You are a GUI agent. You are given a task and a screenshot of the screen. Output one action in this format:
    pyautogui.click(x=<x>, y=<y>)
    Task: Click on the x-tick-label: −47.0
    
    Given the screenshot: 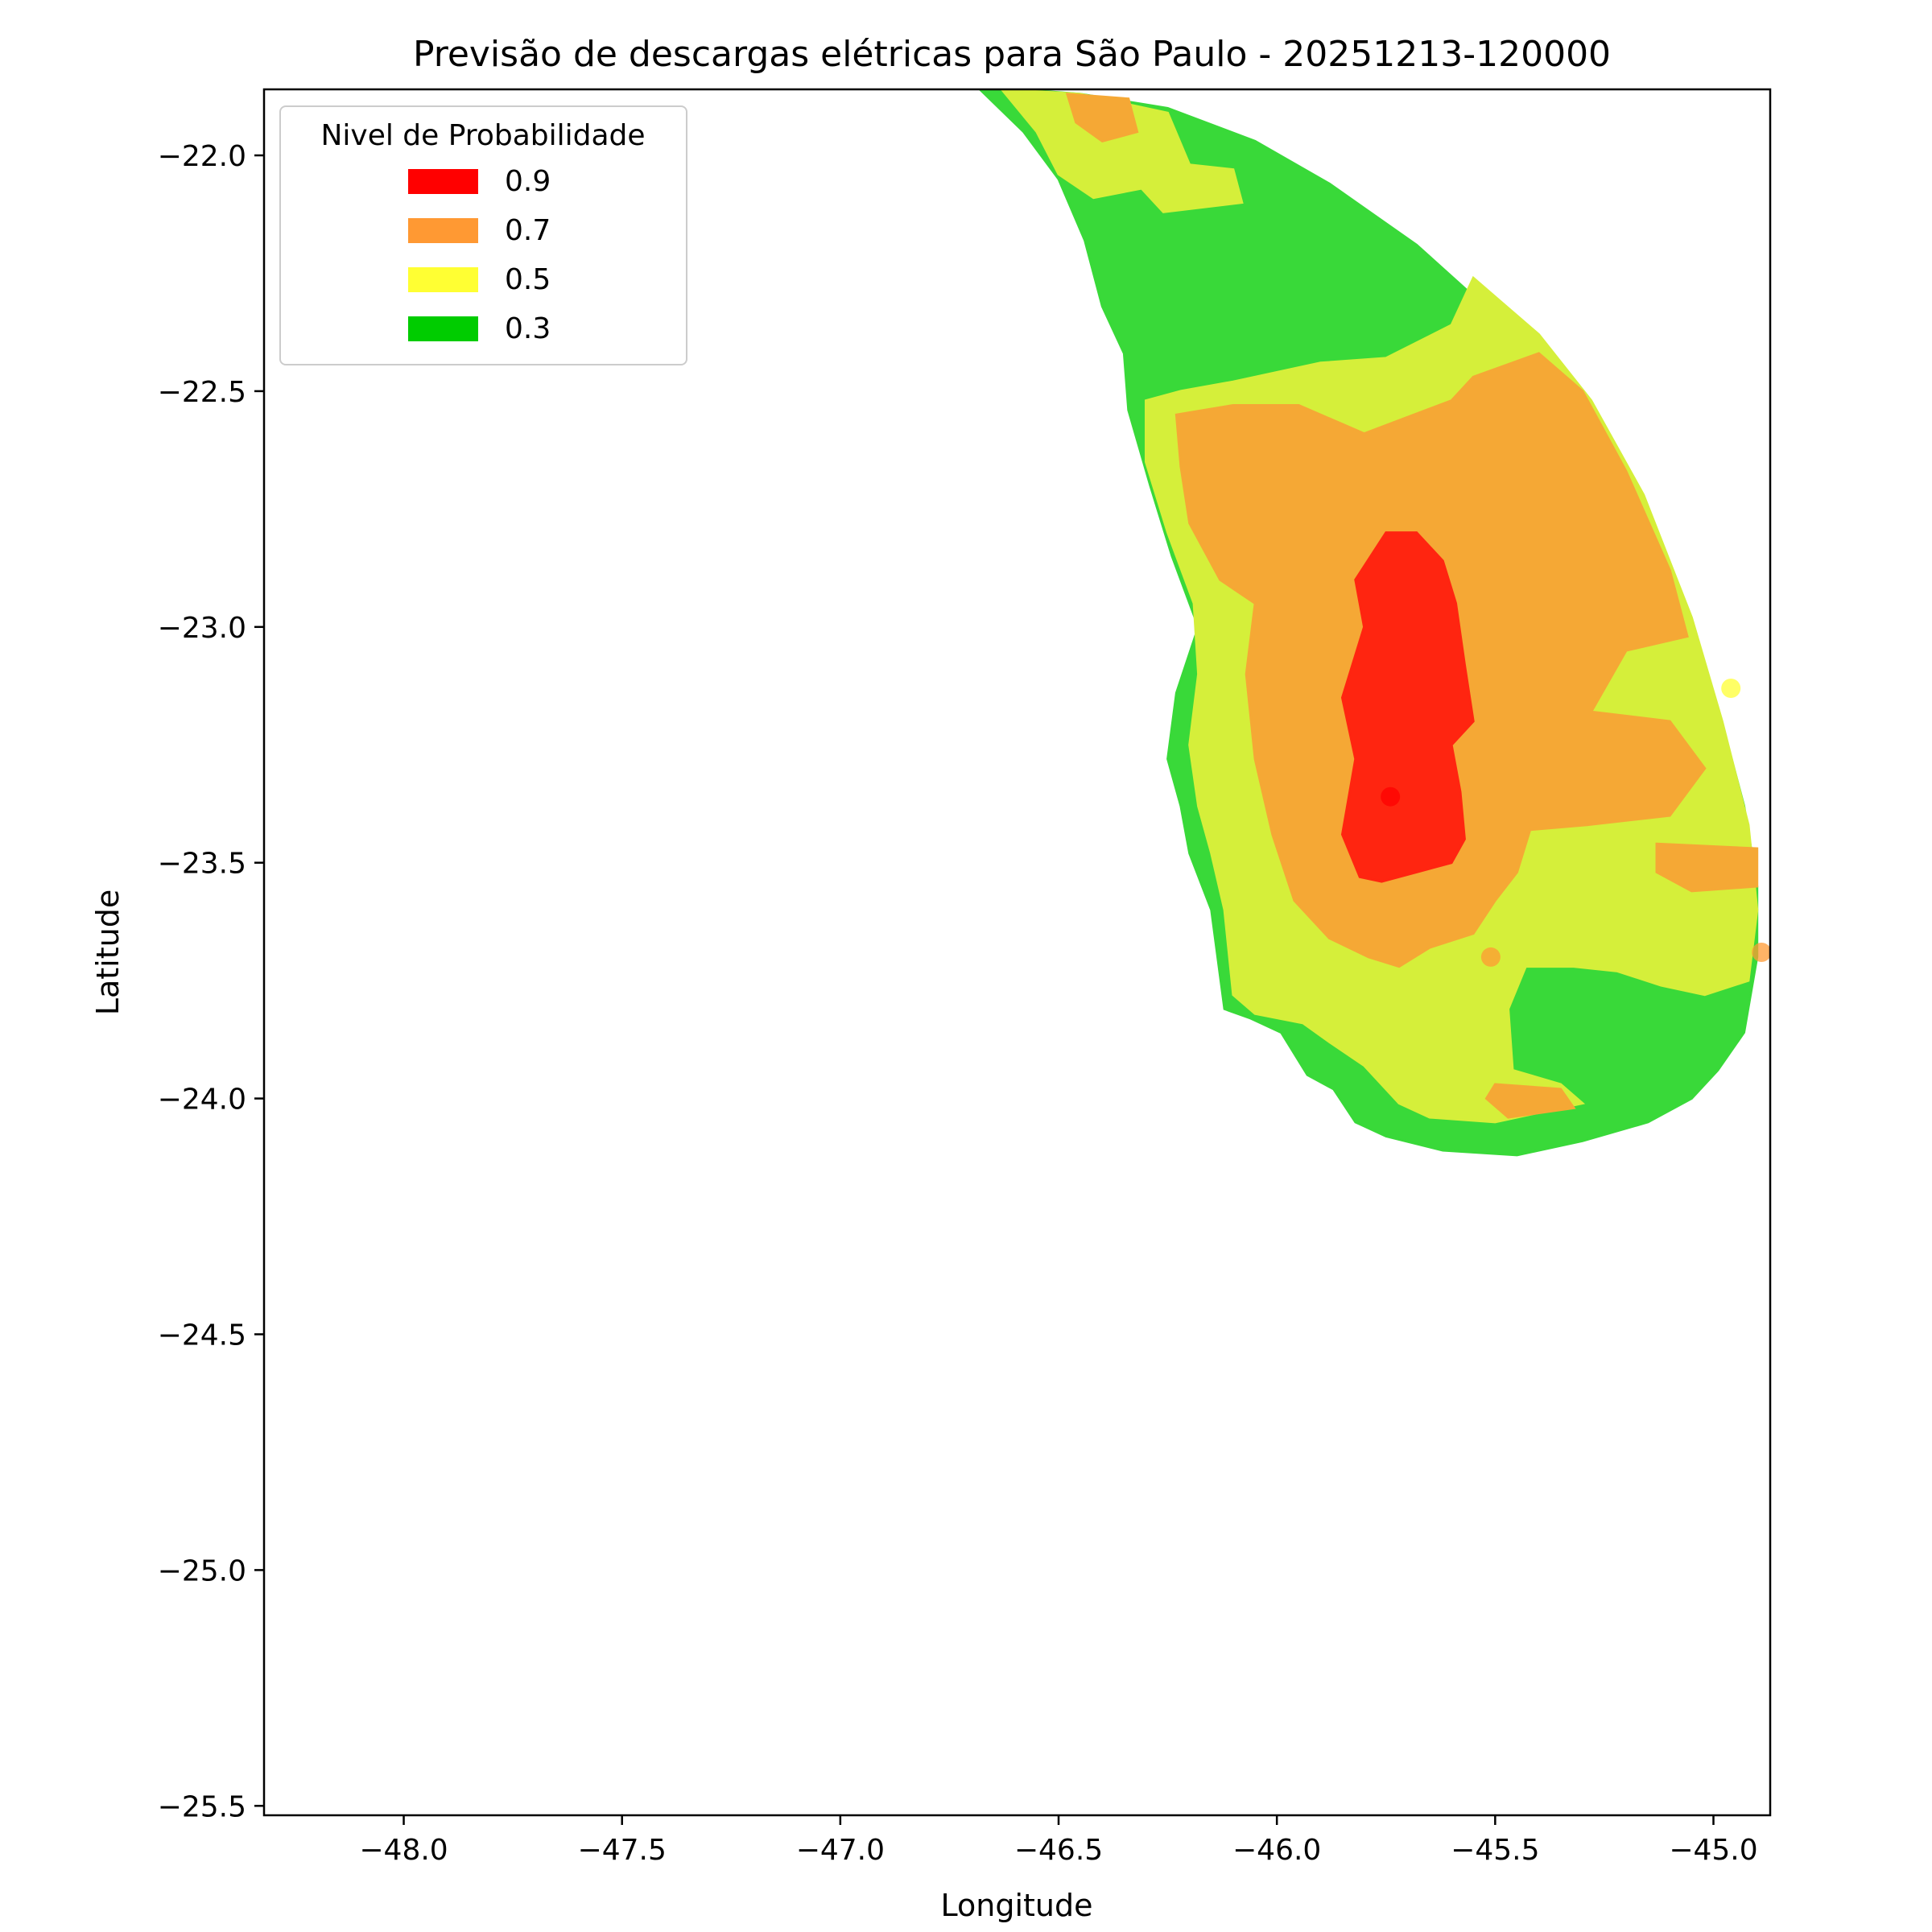 What is the action you would take?
    pyautogui.click(x=841, y=1851)
    